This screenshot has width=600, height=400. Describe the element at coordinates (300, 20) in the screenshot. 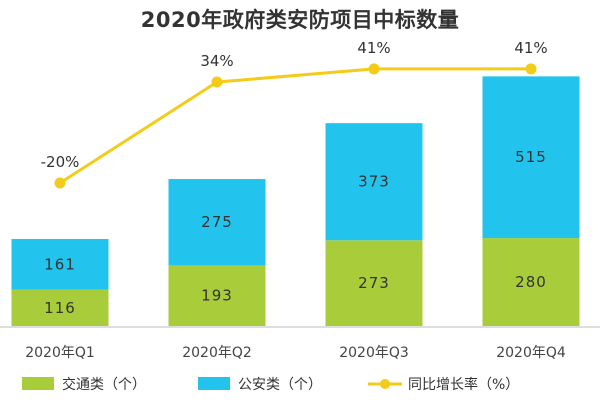

I see `chart-title: 2020年政府类安防项目中标数量` at that location.